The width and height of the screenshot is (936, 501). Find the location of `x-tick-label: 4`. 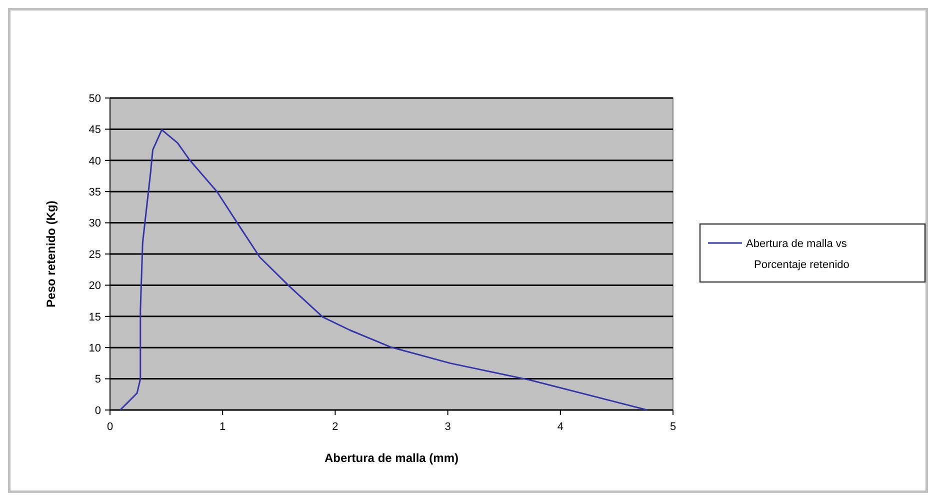

x-tick-label: 4 is located at coordinates (560, 427).